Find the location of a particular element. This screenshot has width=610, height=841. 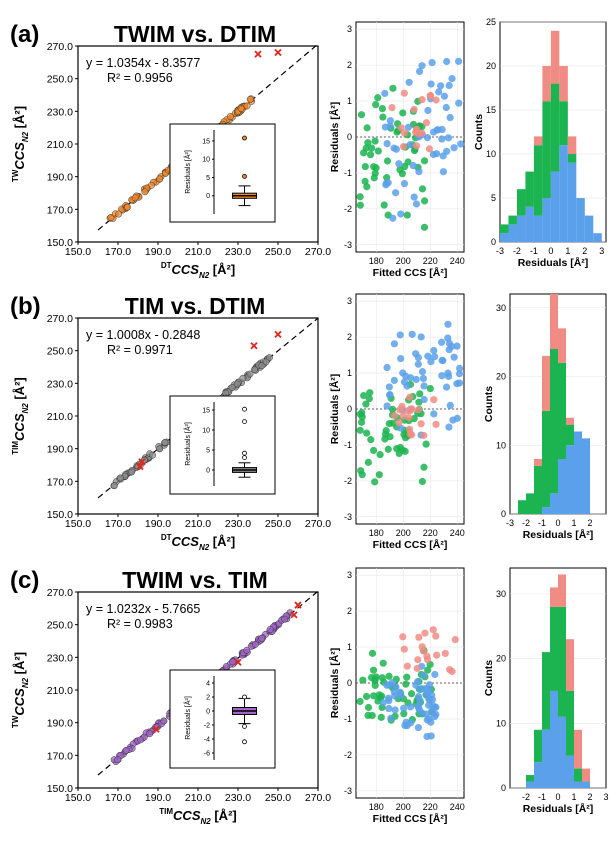

y-tick-label: 0 is located at coordinates (503, 514).